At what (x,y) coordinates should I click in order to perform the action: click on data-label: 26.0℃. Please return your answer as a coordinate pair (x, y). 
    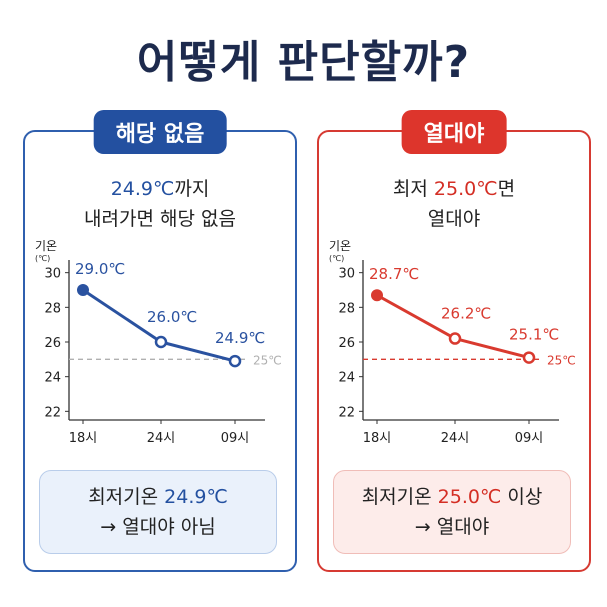
    Looking at the image, I should click on (172, 317).